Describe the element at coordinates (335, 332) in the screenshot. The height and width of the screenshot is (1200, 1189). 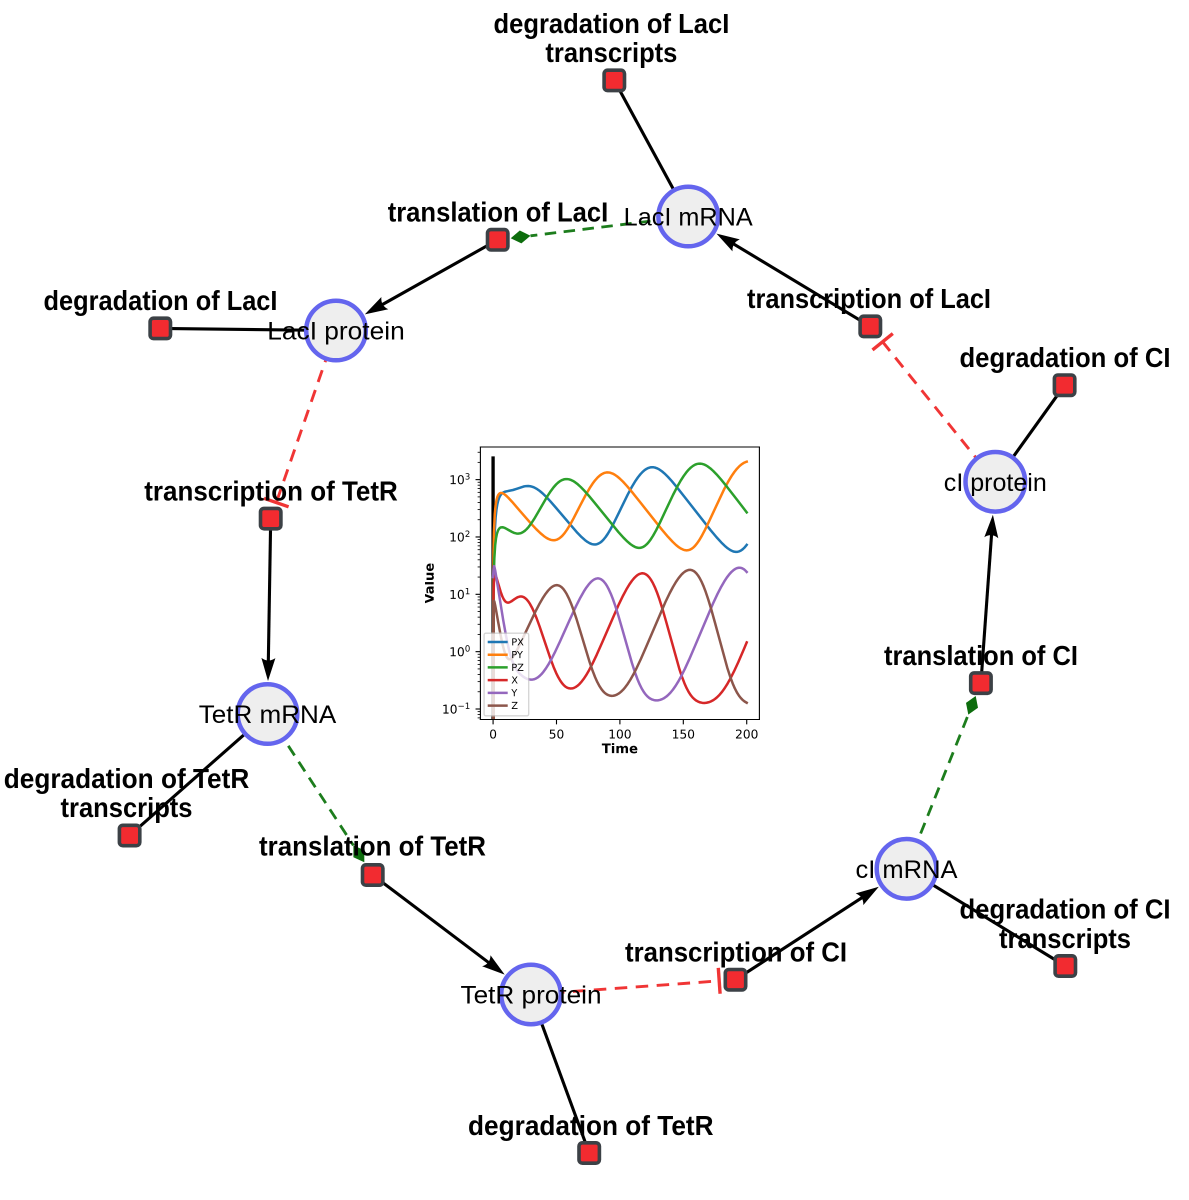
I see `svg-text: LacI protein` at that location.